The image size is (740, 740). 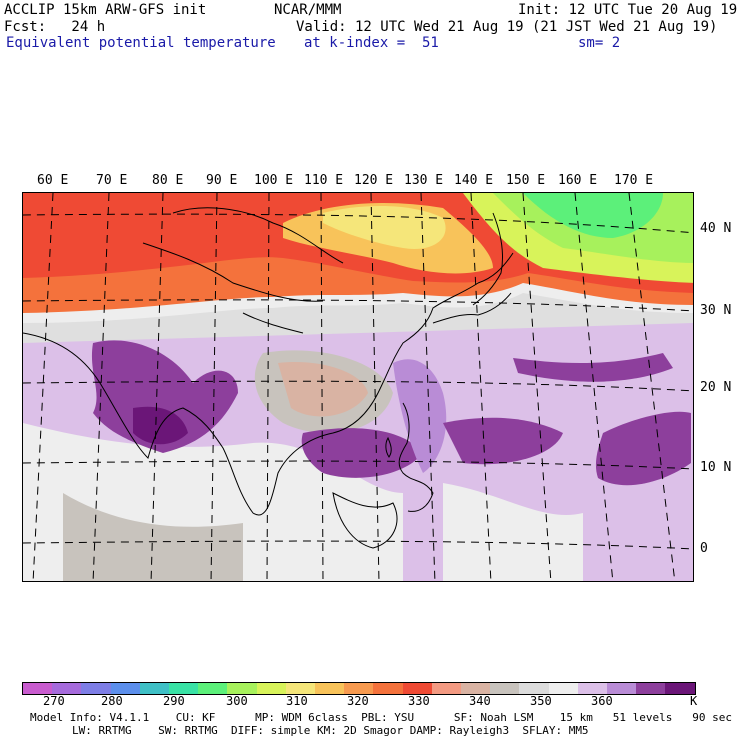 I want to click on model-title: ACCLIP 15km ARW-GFS init, so click(x=105, y=10).